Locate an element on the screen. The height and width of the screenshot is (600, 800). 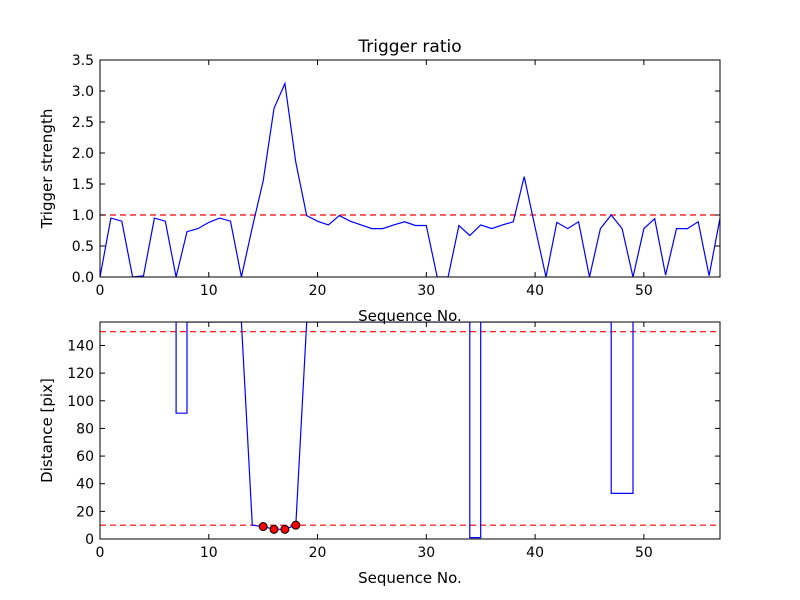
y-tick-label: 1.5 is located at coordinates (83, 185).